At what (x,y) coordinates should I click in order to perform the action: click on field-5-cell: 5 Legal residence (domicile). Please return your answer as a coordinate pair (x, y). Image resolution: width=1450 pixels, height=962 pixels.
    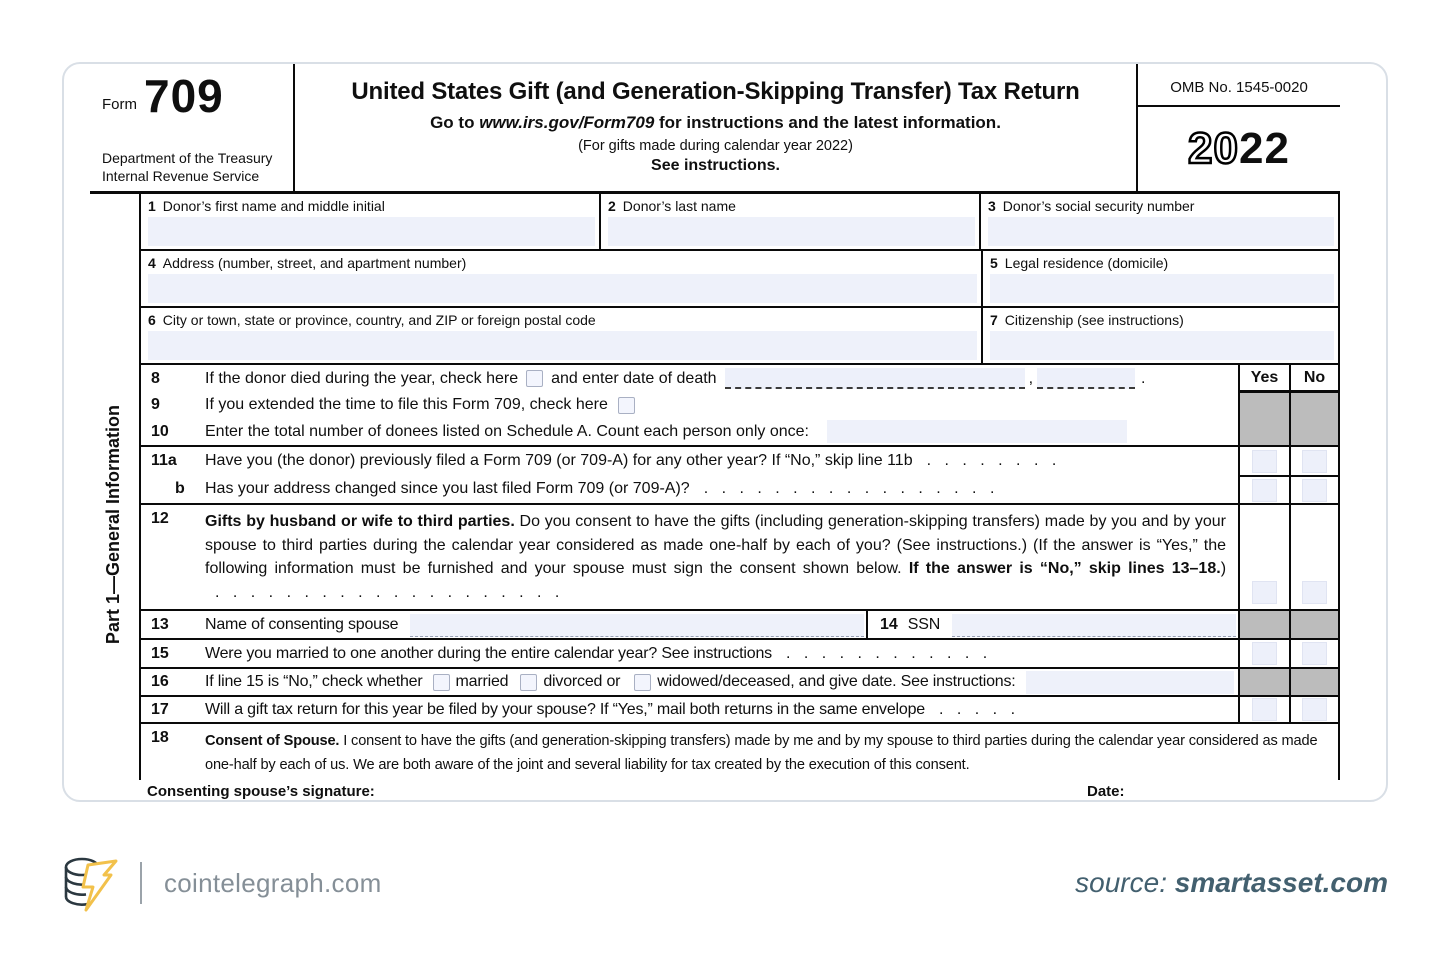
    Looking at the image, I should click on (1159, 278).